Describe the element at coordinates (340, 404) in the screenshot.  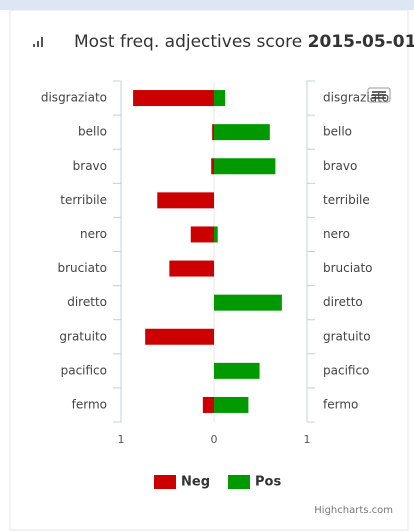
I see `y-tick-label-right: fermo` at that location.